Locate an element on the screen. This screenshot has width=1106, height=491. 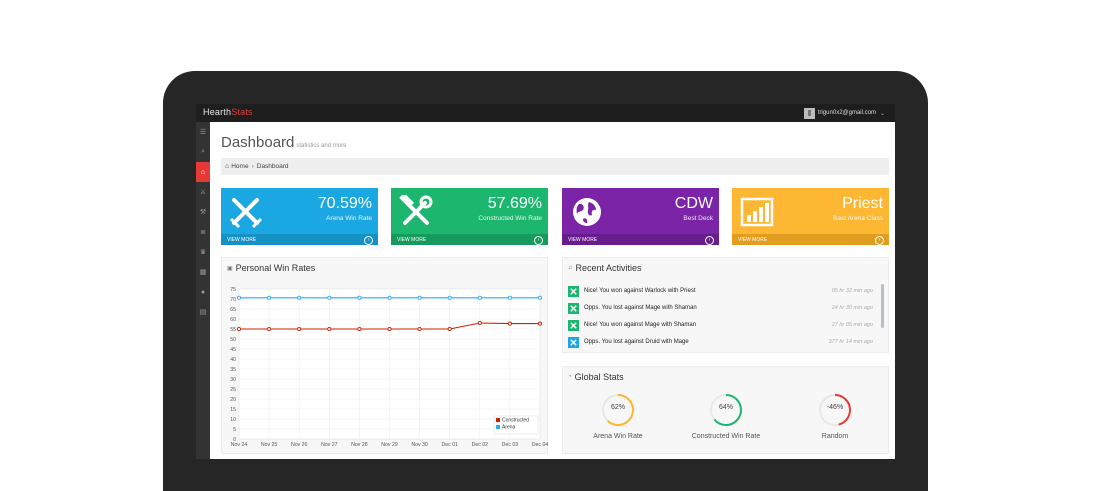
y-tick-label: 40 is located at coordinates (233, 360).